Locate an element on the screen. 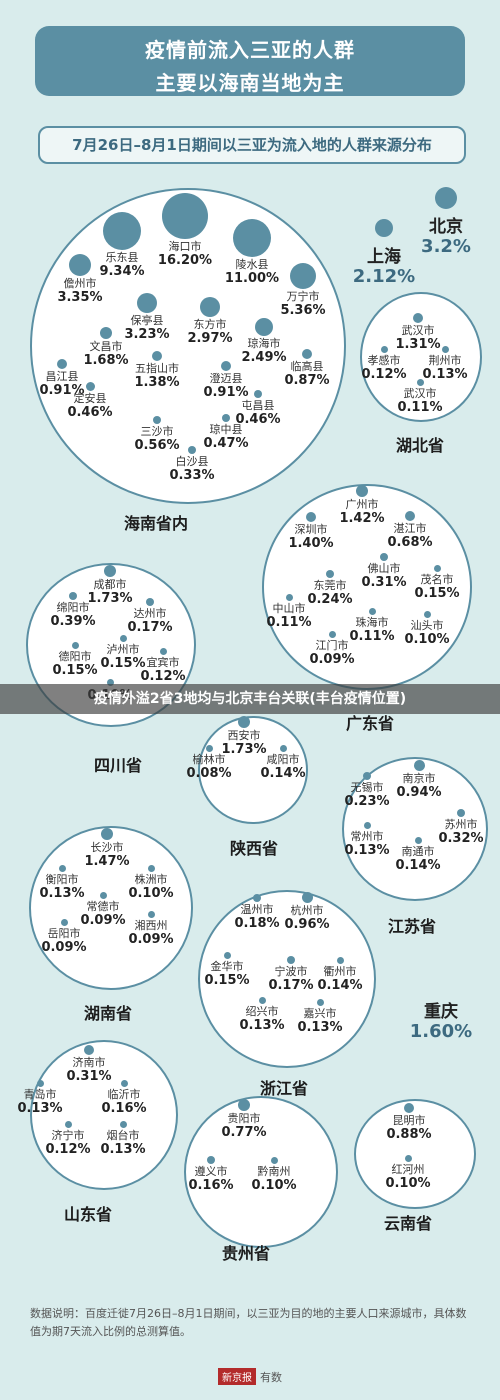 This screenshot has width=500, height=1400. footer-badge: 新京报 is located at coordinates (237, 1376).